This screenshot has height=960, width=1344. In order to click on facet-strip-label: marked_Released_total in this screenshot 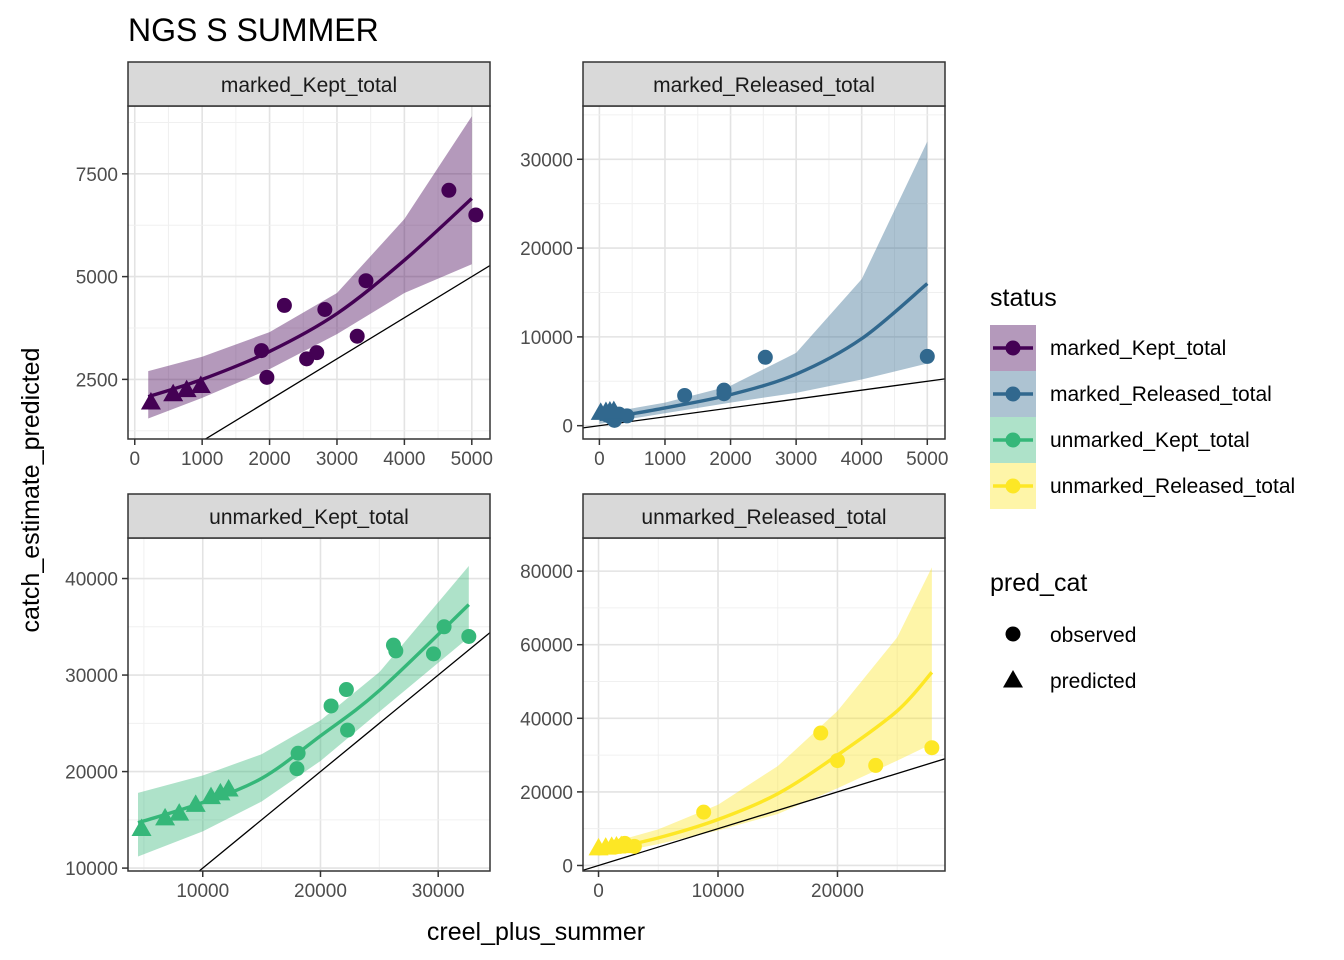, I will do `click(764, 85)`.